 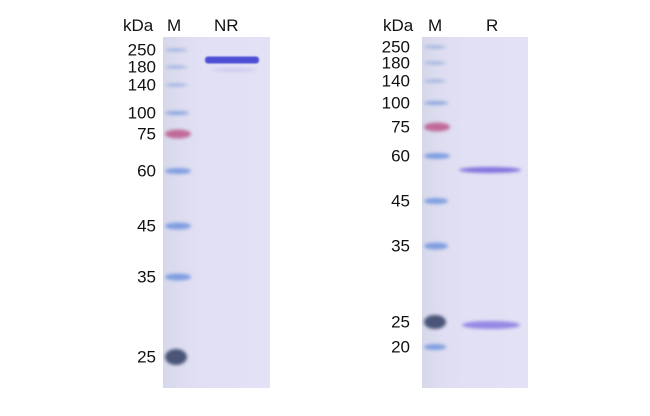 What do you see at coordinates (492, 25) in the screenshot?
I see `sample-lane-label: R` at bounding box center [492, 25].